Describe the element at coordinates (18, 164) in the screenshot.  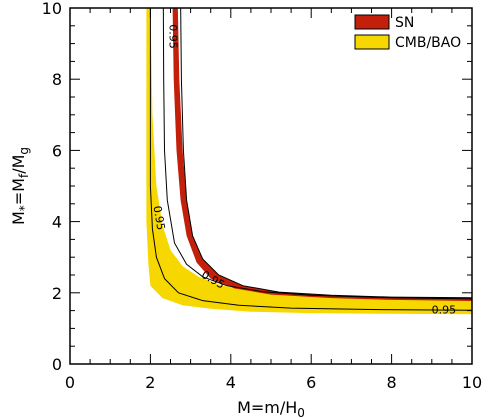
I see `y-axis-label-mid2: /M` at that location.